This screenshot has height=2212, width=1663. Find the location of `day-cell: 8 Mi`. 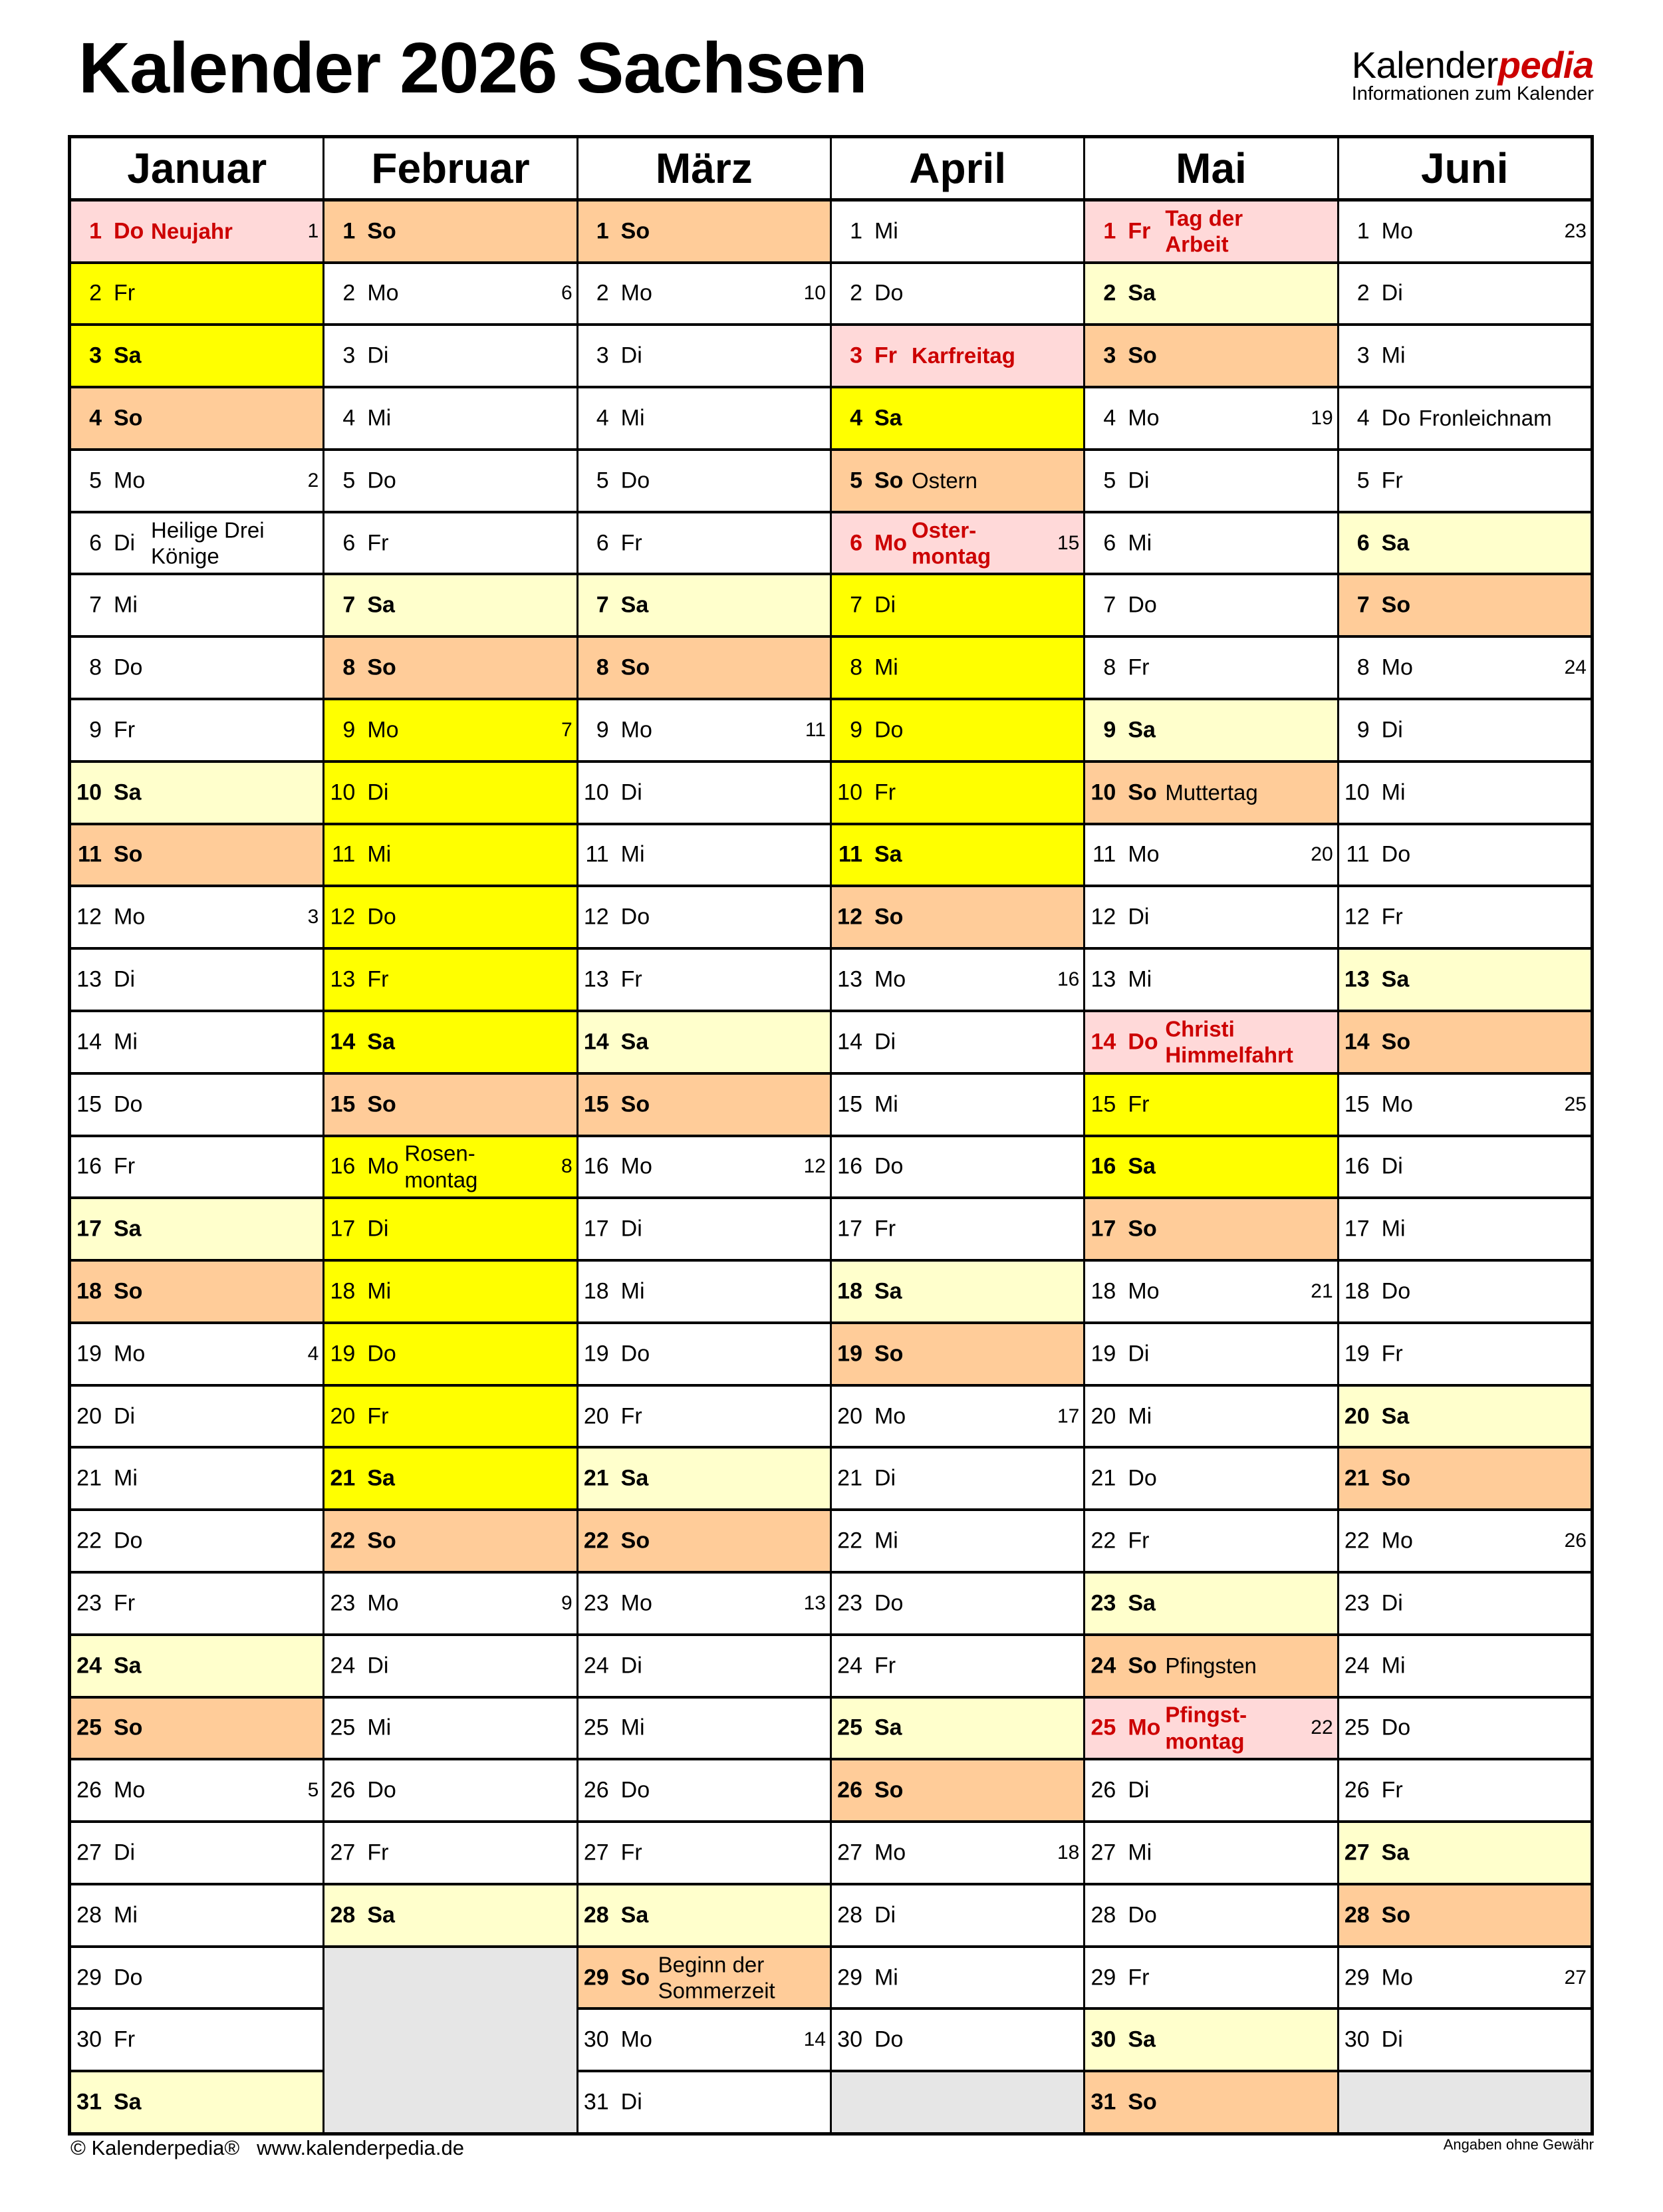

day-cell: 8 Mi is located at coordinates (958, 669).